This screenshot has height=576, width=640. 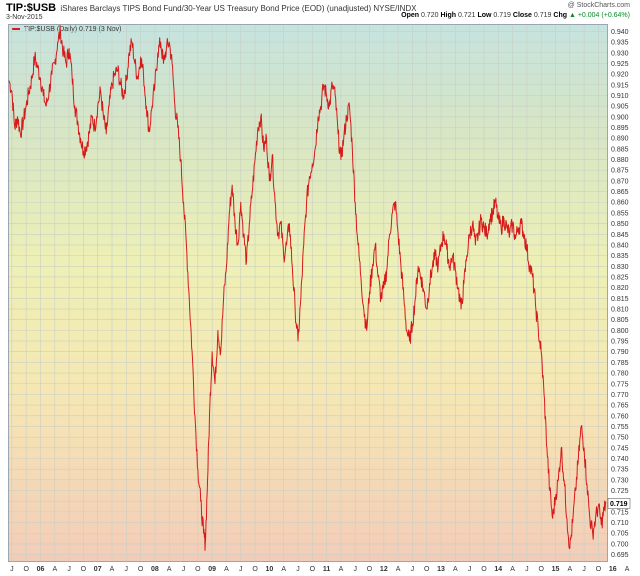 What do you see at coordinates (620, 256) in the screenshot?
I see `y-tick-label: 0.835` at bounding box center [620, 256].